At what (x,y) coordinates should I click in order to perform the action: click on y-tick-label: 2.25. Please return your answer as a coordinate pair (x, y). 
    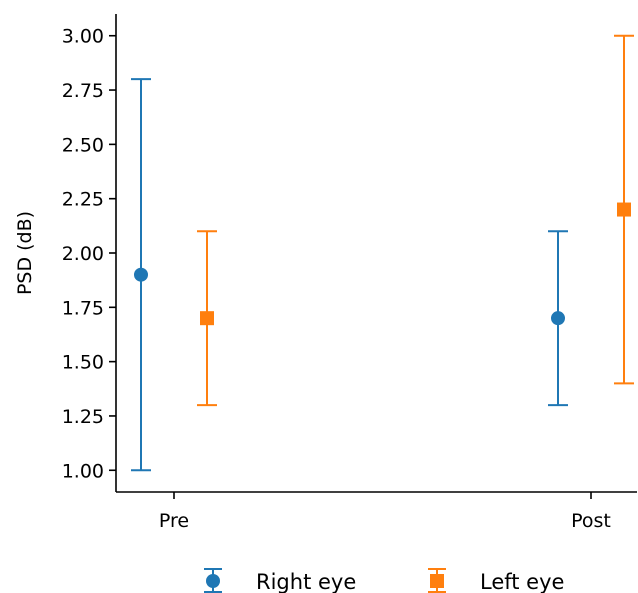
    Looking at the image, I should click on (83, 200).